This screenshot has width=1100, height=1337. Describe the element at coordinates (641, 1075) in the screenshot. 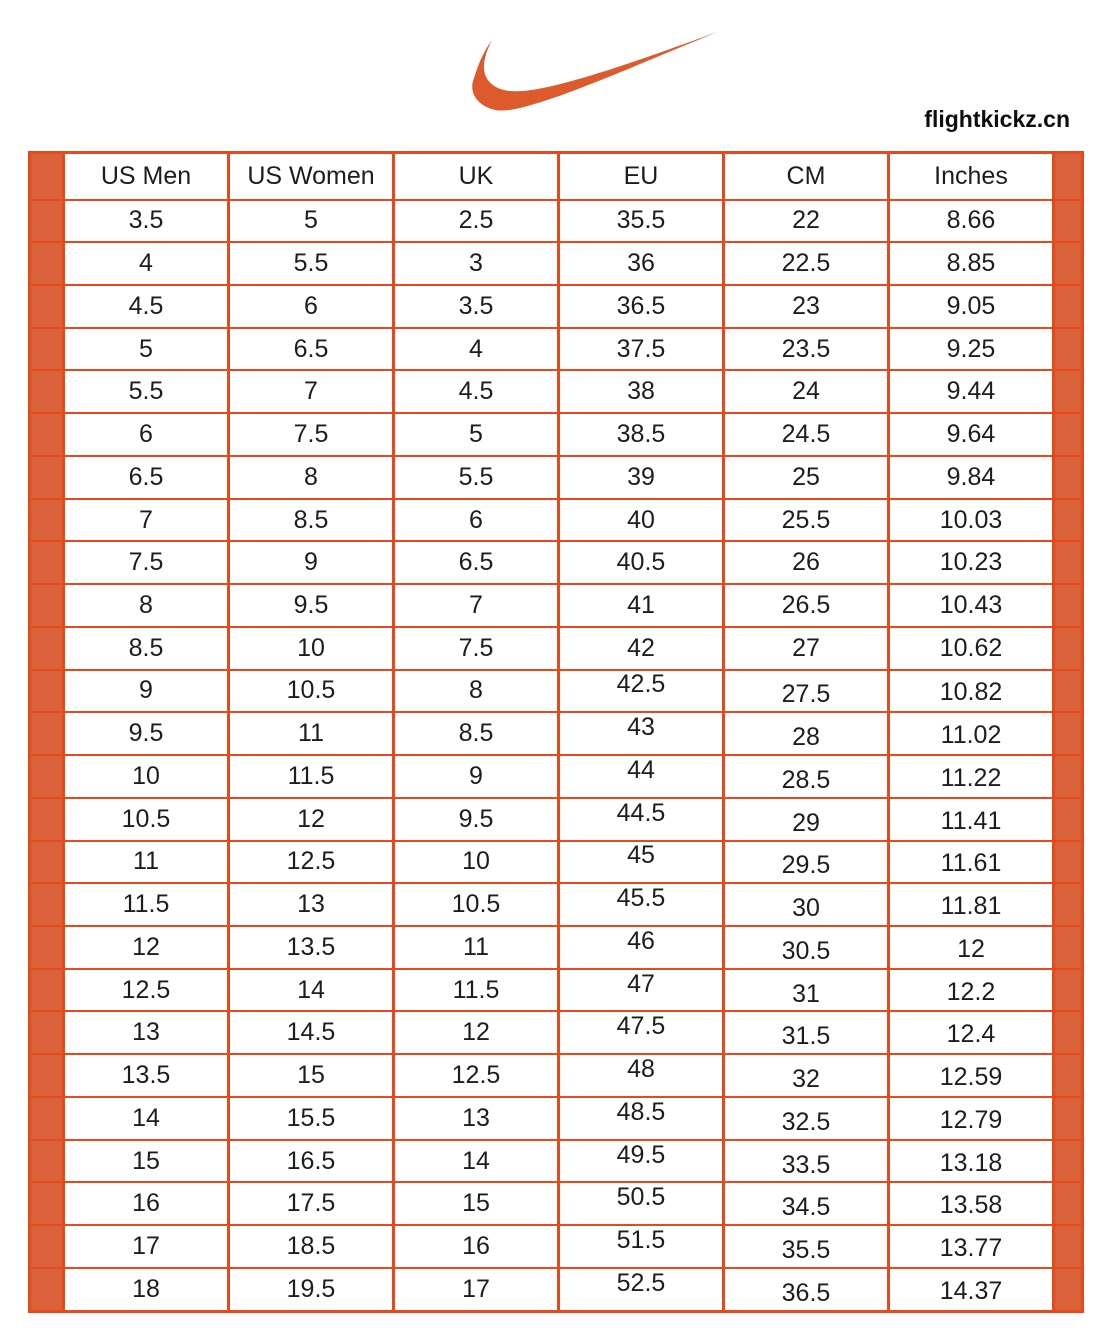

I see `cell-eu: 48` at that location.